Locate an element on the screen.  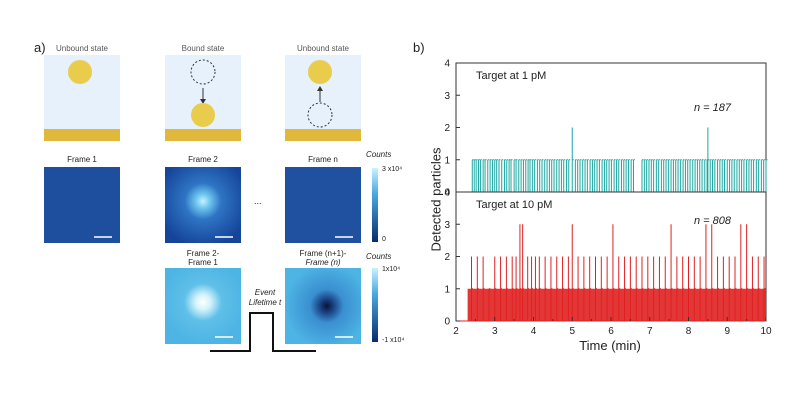
event-label-line2: Lifetime t is located at coordinates (265, 302).